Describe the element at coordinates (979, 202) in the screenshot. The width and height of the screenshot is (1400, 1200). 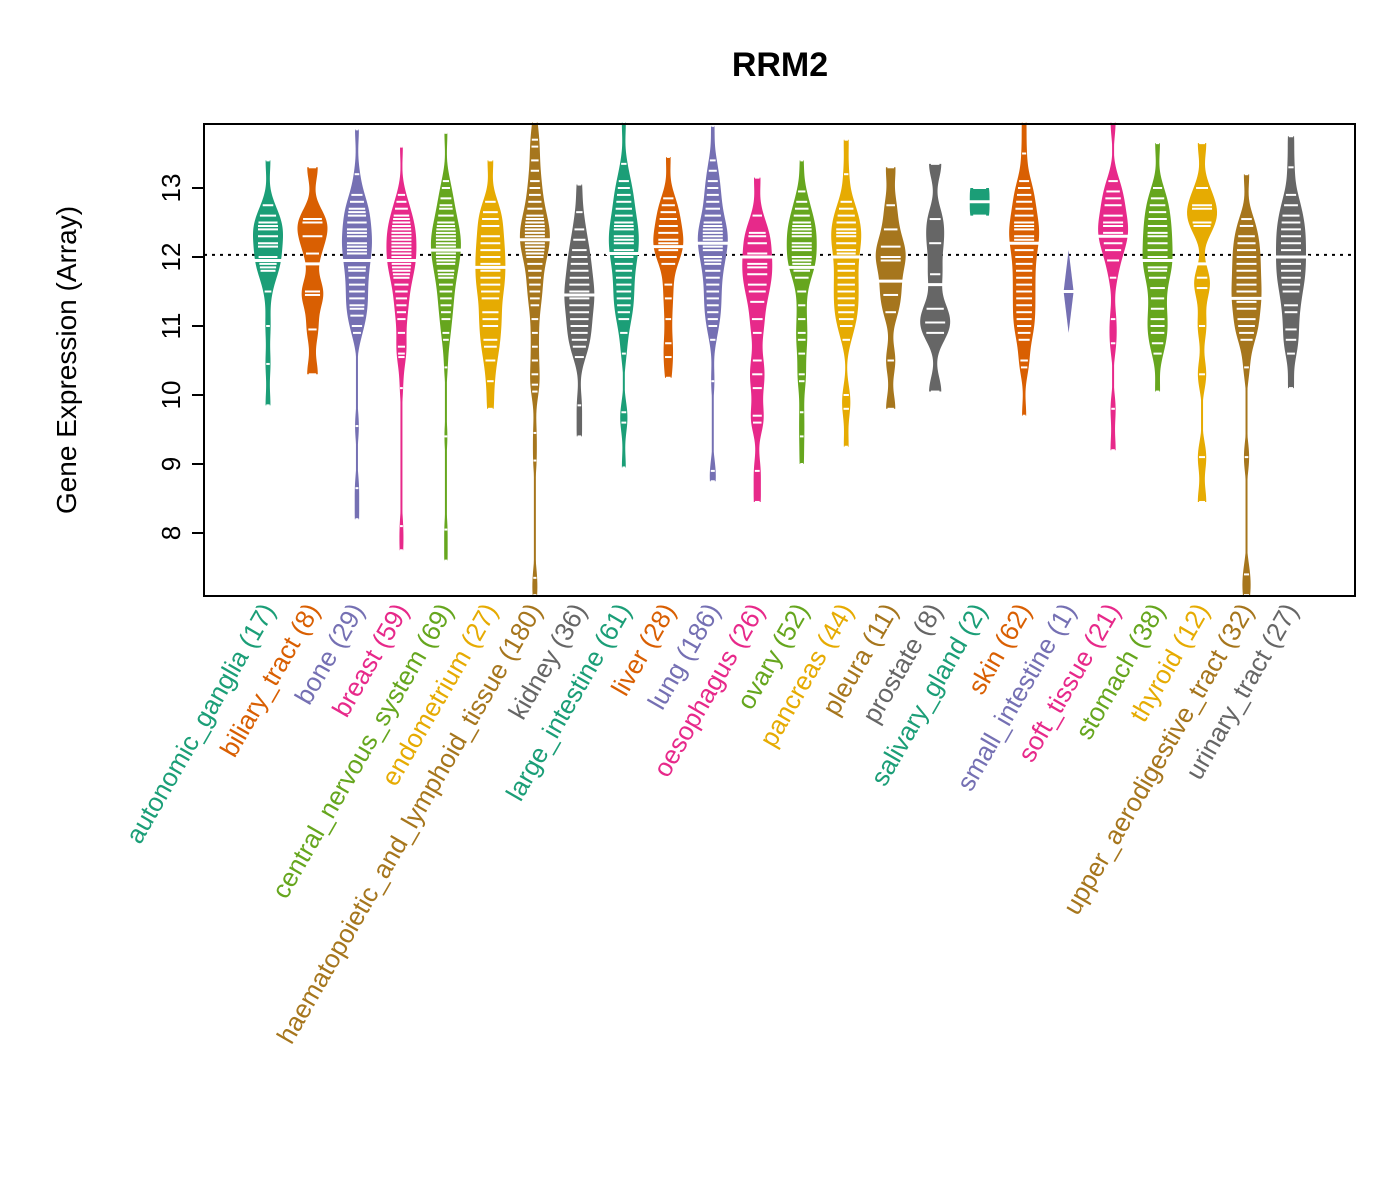
I see `violin-salivary-gland` at that location.